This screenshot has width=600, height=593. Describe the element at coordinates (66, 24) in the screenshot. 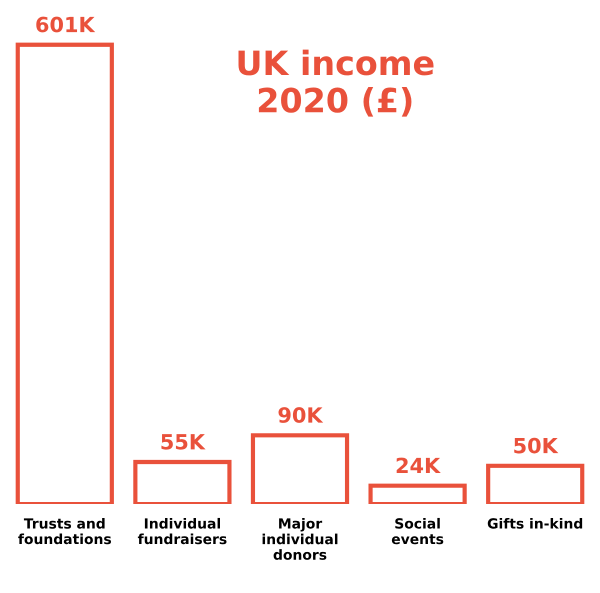

I see `data-label: 601K` at that location.